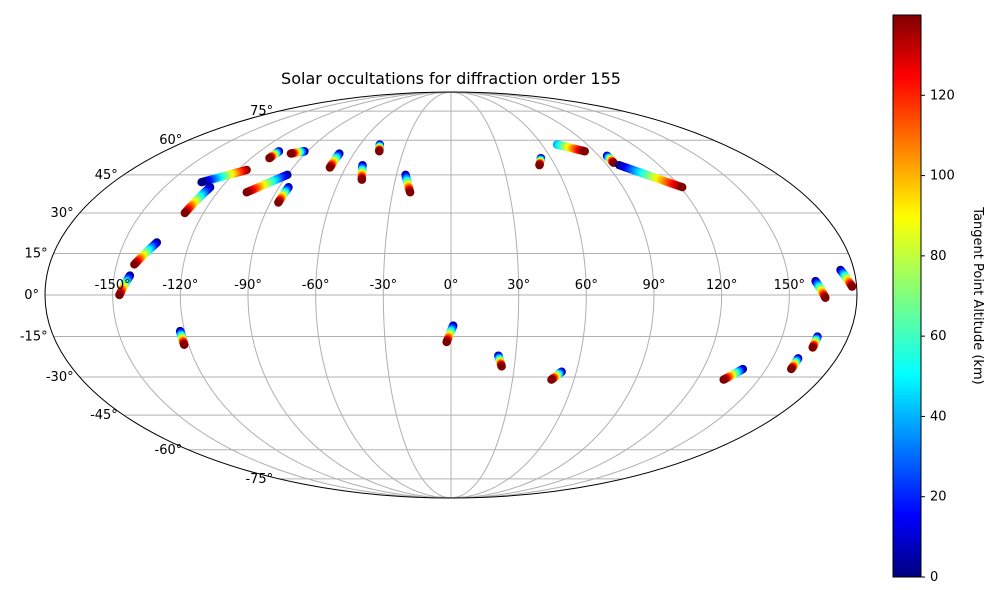 Image resolution: width=1000 pixels, height=604 pixels. What do you see at coordinates (248, 285) in the screenshot?
I see `longitude-tick-label: -90°` at bounding box center [248, 285].